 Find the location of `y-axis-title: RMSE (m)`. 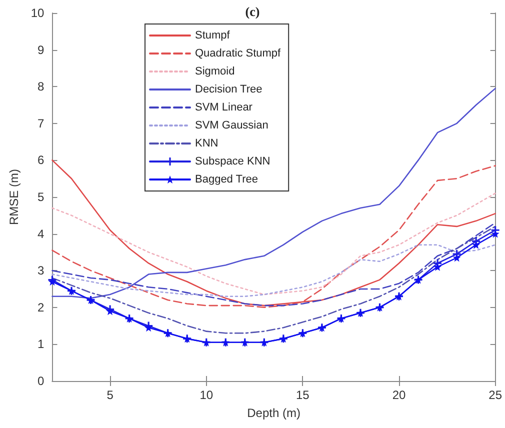

y-axis-title: RMSE (m) is located at coordinates (14, 197).